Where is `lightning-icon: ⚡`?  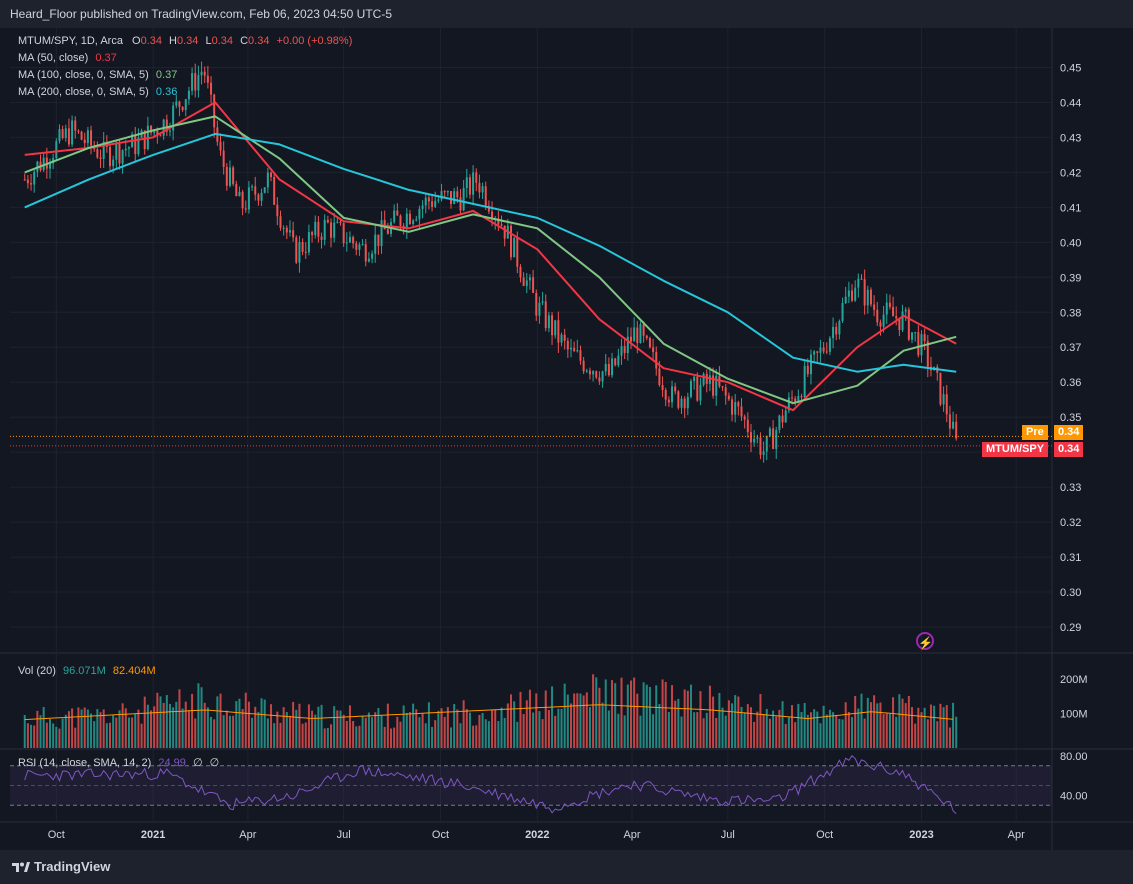
lightning-icon: ⚡ is located at coordinates (925, 641).